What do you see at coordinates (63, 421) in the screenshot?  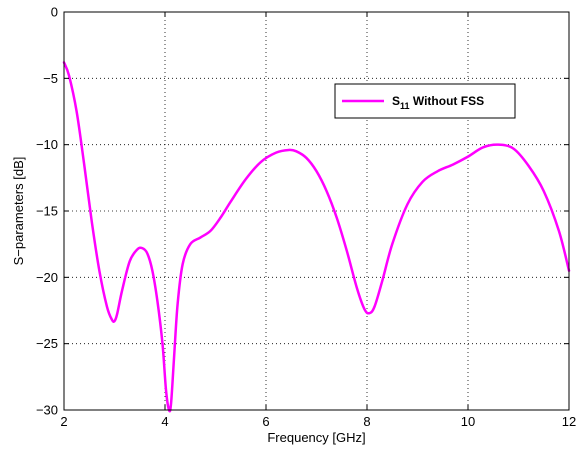 I see `x-tick-label: 2` at bounding box center [63, 421].